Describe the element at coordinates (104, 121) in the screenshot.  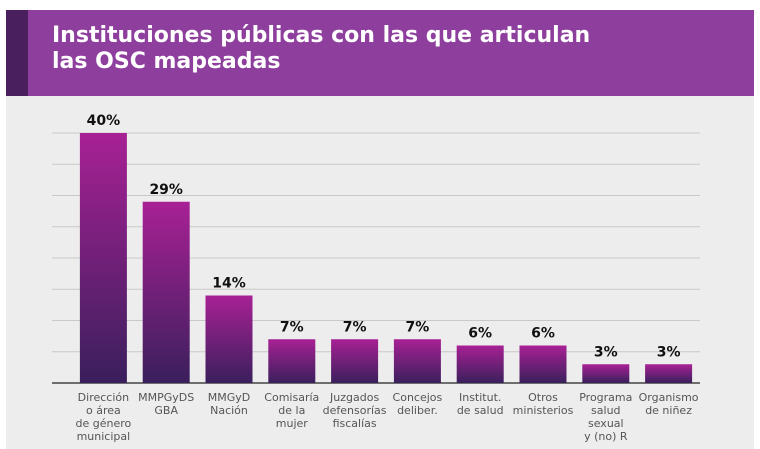
I see `value-label: 40%` at that location.